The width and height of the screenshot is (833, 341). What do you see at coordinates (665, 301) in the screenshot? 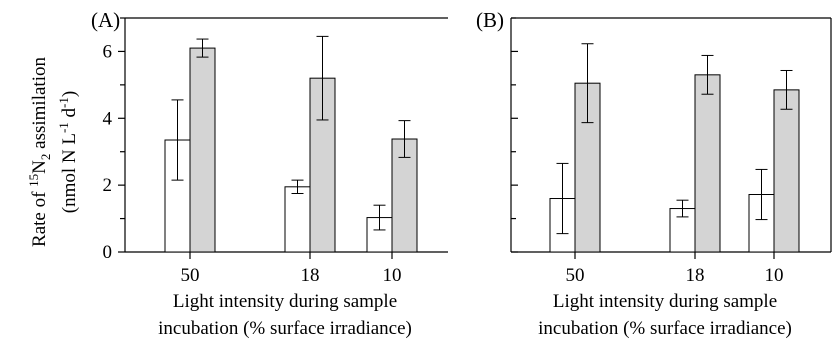
I see `x-axis-title-b-line1: Light intensity during sample` at bounding box center [665, 301].